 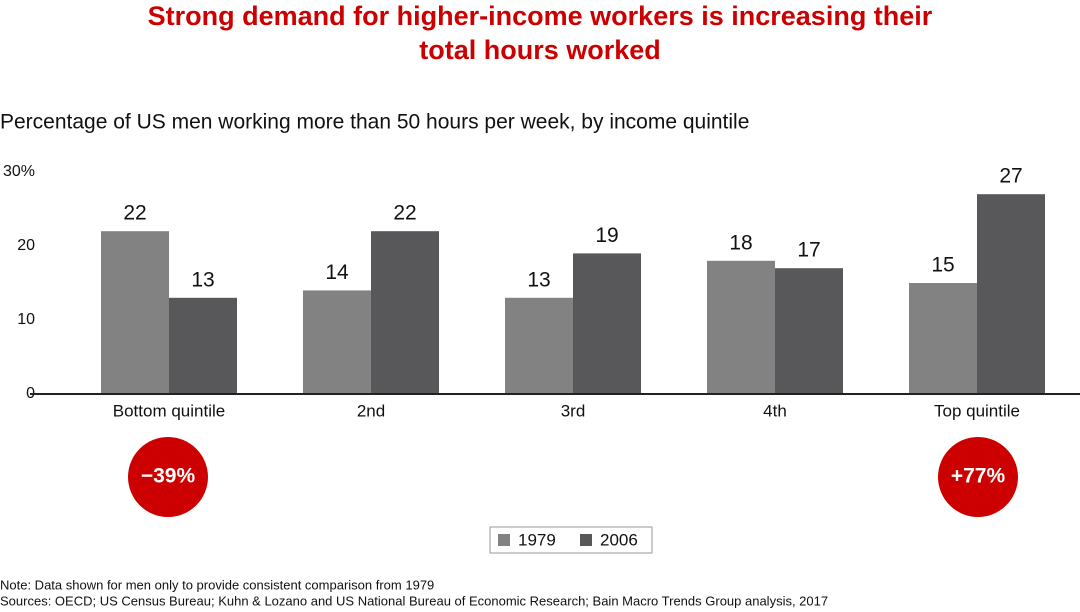 I want to click on y-tick-label: 30%, so click(x=19, y=171).